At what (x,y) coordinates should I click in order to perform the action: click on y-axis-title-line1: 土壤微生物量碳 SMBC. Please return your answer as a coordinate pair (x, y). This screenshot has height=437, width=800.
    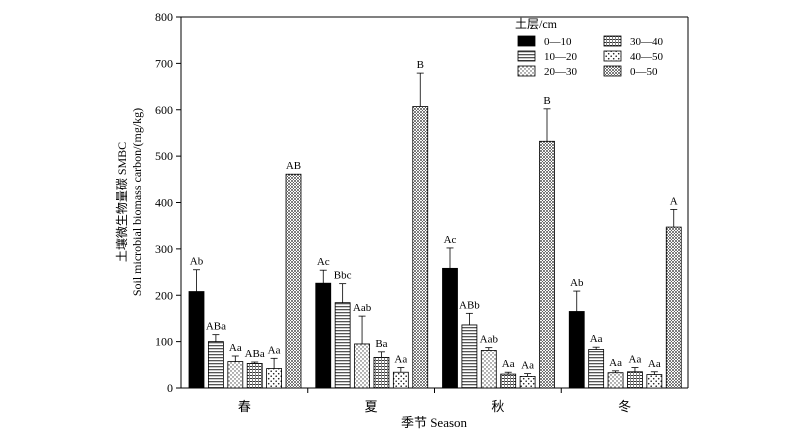
    Looking at the image, I should click on (121, 202).